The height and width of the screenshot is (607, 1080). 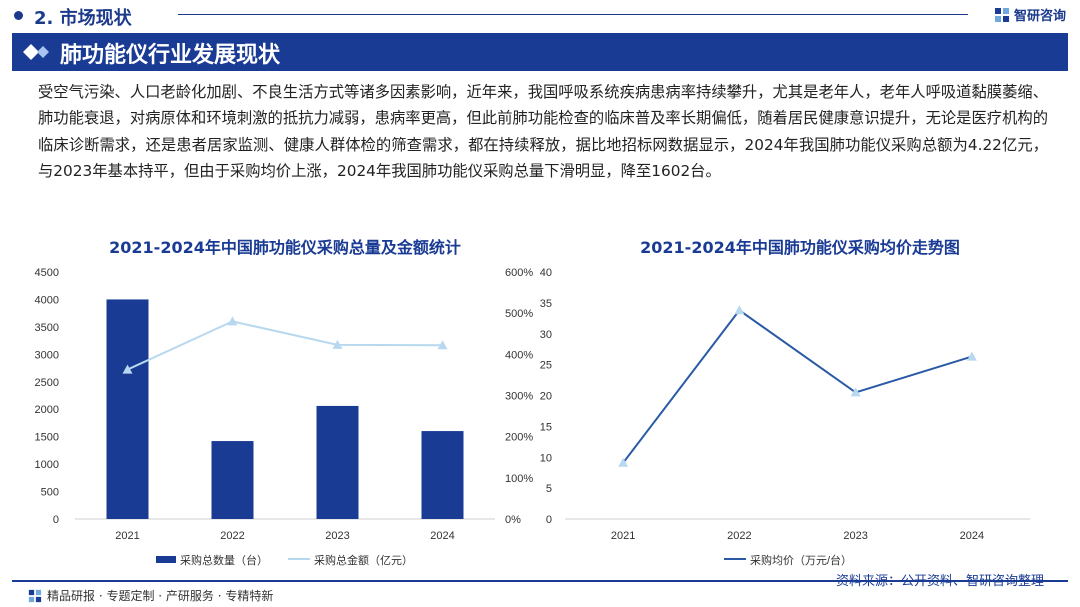 I want to click on top-header: 2. 市场现状 智研咨询, so click(x=540, y=15).